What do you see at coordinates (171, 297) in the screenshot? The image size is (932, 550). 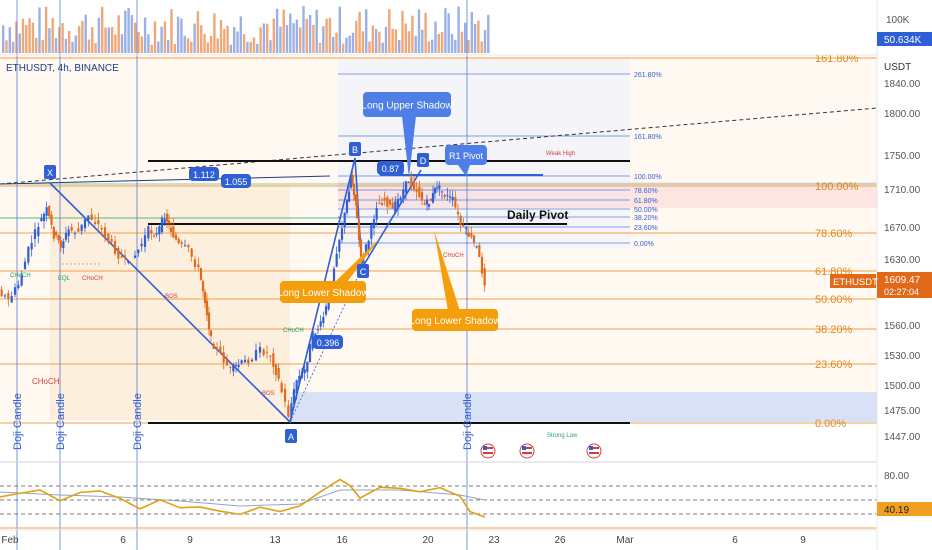 I see `bos-label-1: BOS` at bounding box center [171, 297].